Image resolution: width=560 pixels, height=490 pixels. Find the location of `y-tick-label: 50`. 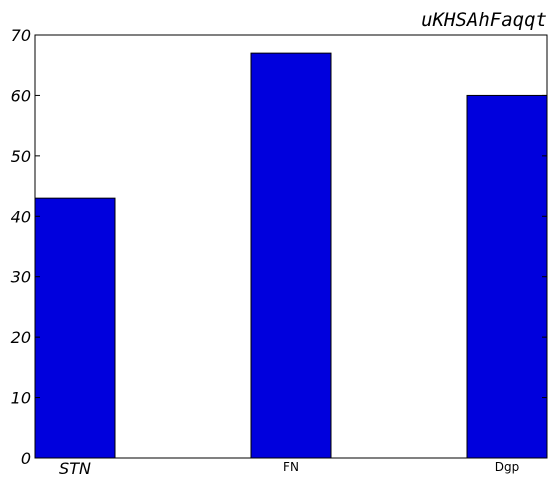

y-tick-label: 50 is located at coordinates (21, 156).